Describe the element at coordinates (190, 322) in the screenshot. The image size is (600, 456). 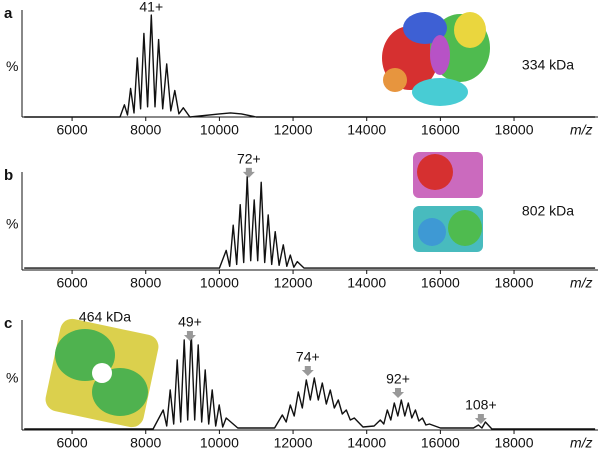
I see `charge-state-label: 49+` at that location.